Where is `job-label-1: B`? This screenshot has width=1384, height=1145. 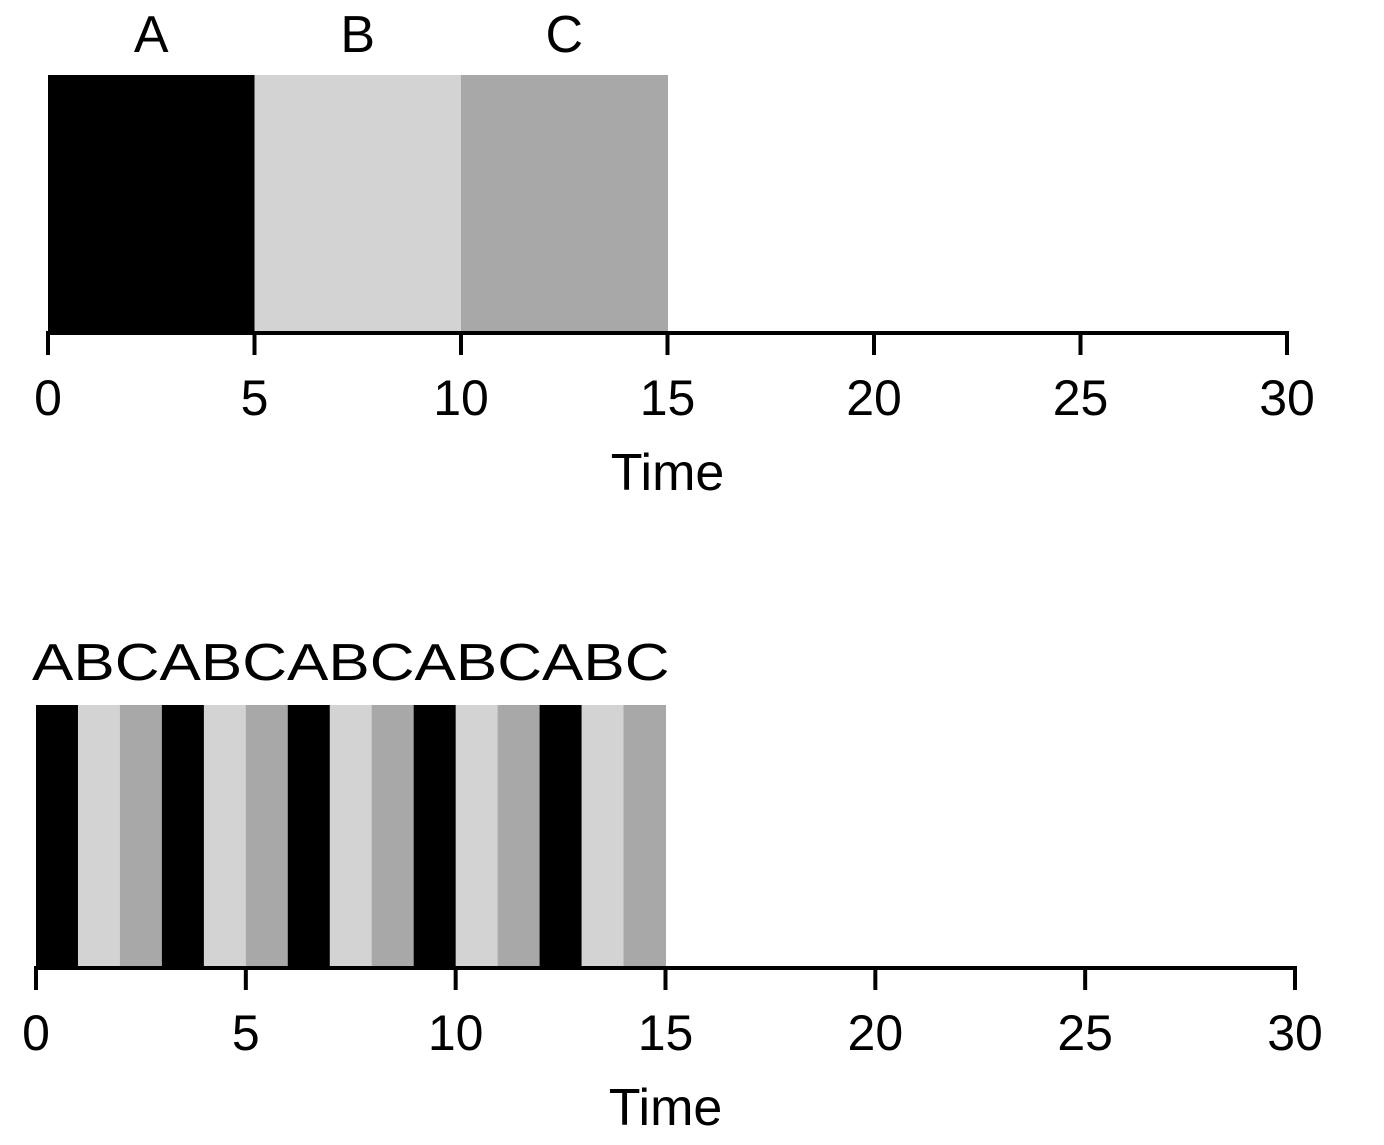
job-label-1: B is located at coordinates (357, 35).